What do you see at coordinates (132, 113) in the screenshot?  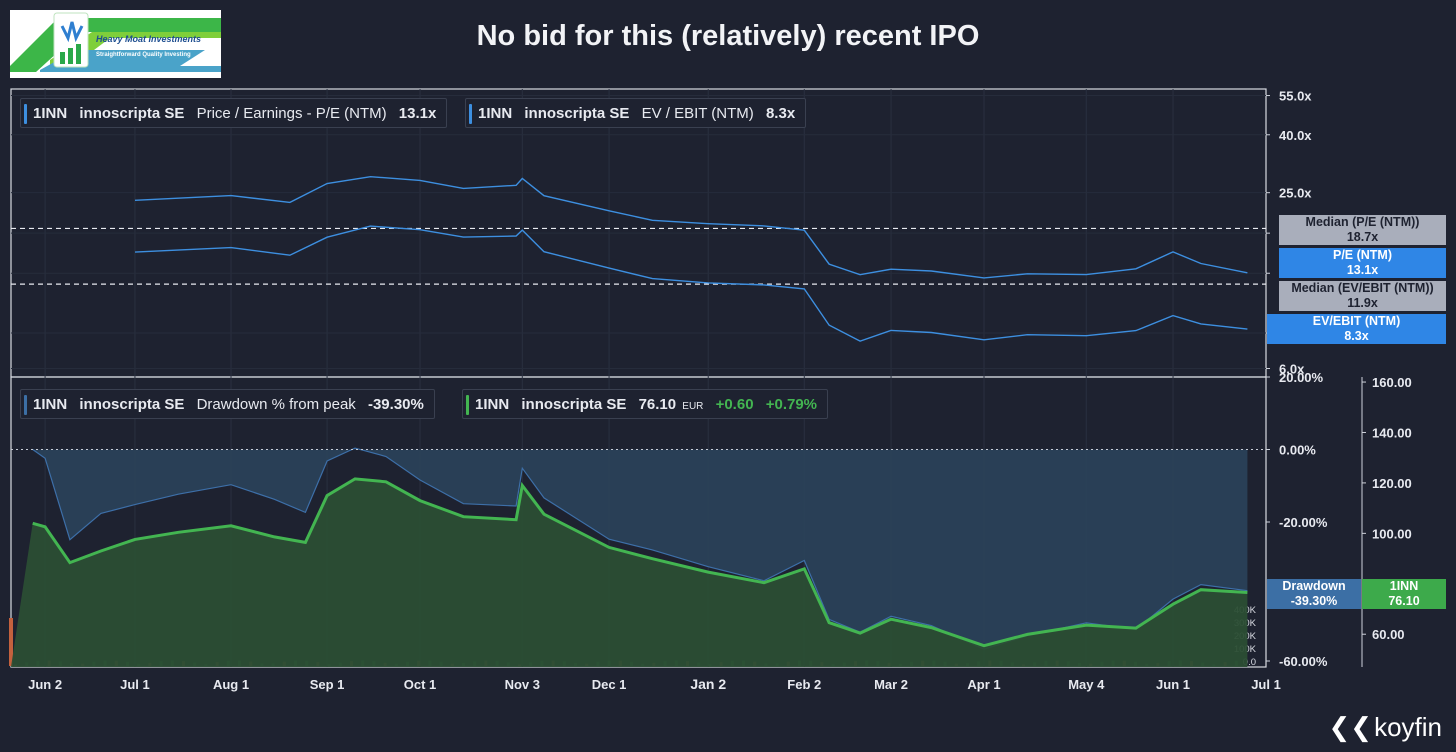 I see `legend-pe-name: innoscripta SE` at bounding box center [132, 113].